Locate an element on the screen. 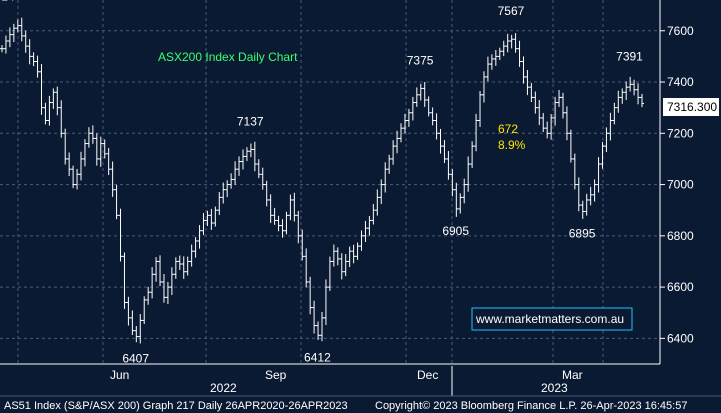  y-tick-label: 6800 is located at coordinates (680, 236).